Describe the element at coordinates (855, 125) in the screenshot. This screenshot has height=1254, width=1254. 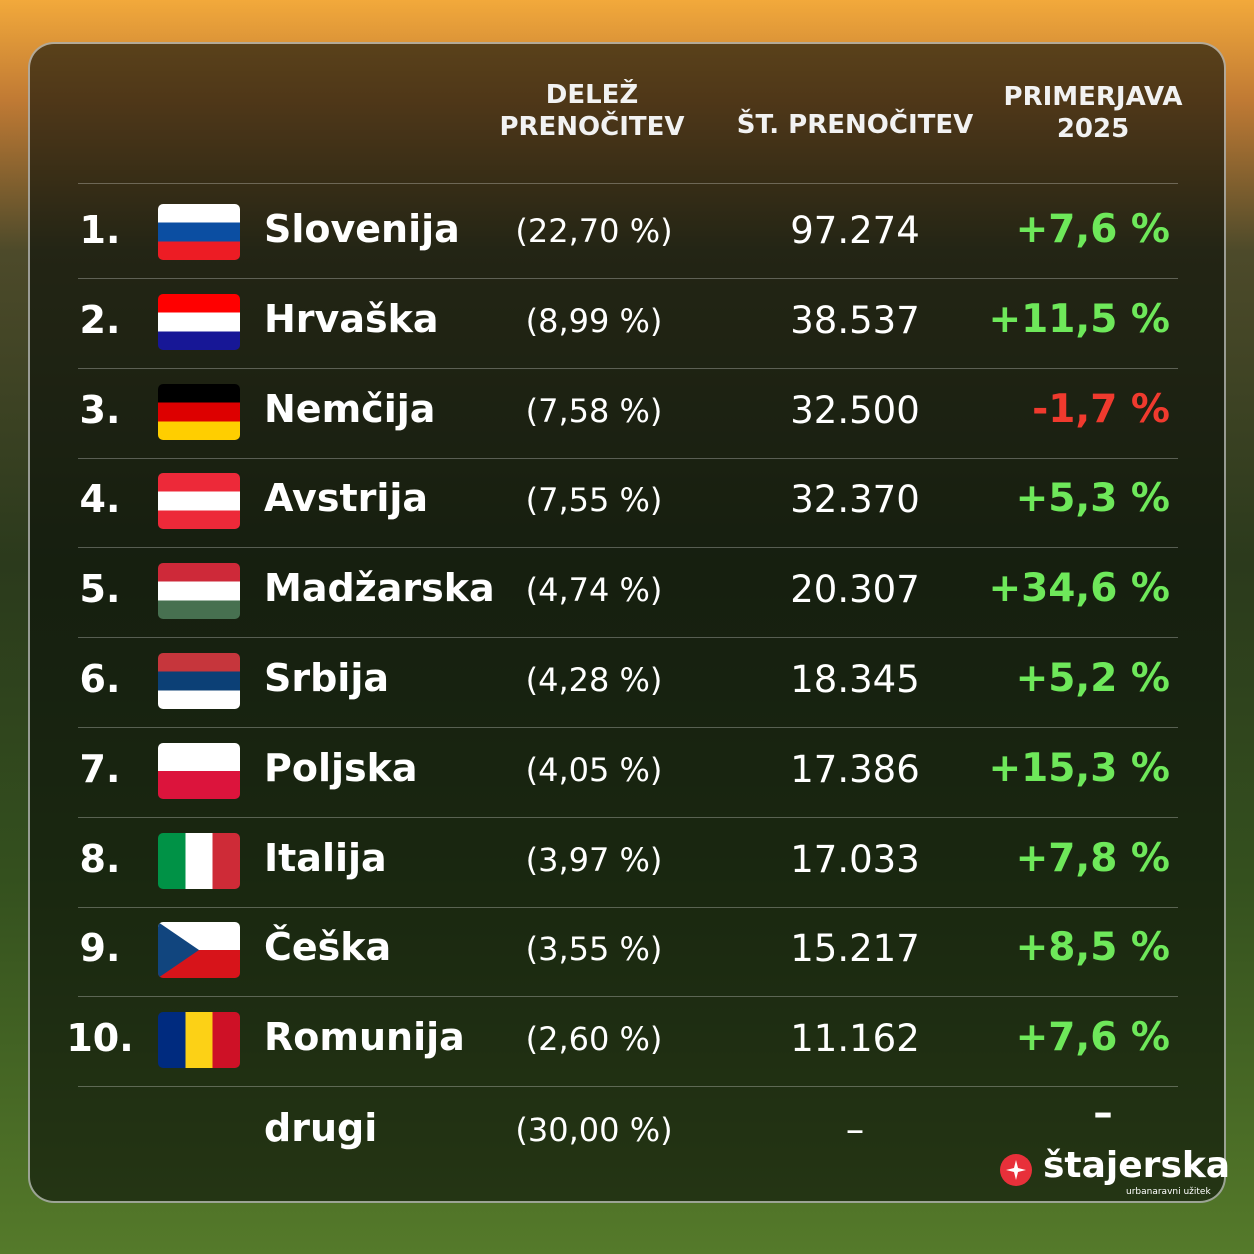
I see `header-count: ŠT. PRENOČITEV` at that location.